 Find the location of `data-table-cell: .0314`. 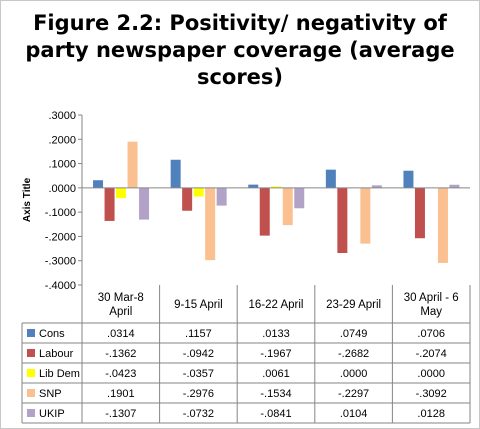

data-table-cell: .0314 is located at coordinates (121, 334).